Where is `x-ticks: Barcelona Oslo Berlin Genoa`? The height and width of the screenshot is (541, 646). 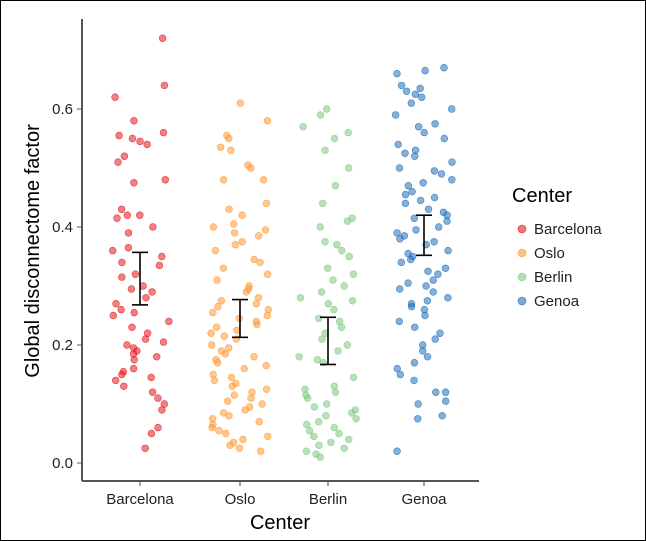 x-ticks: Barcelona Oslo Berlin Genoa is located at coordinates (276, 494).